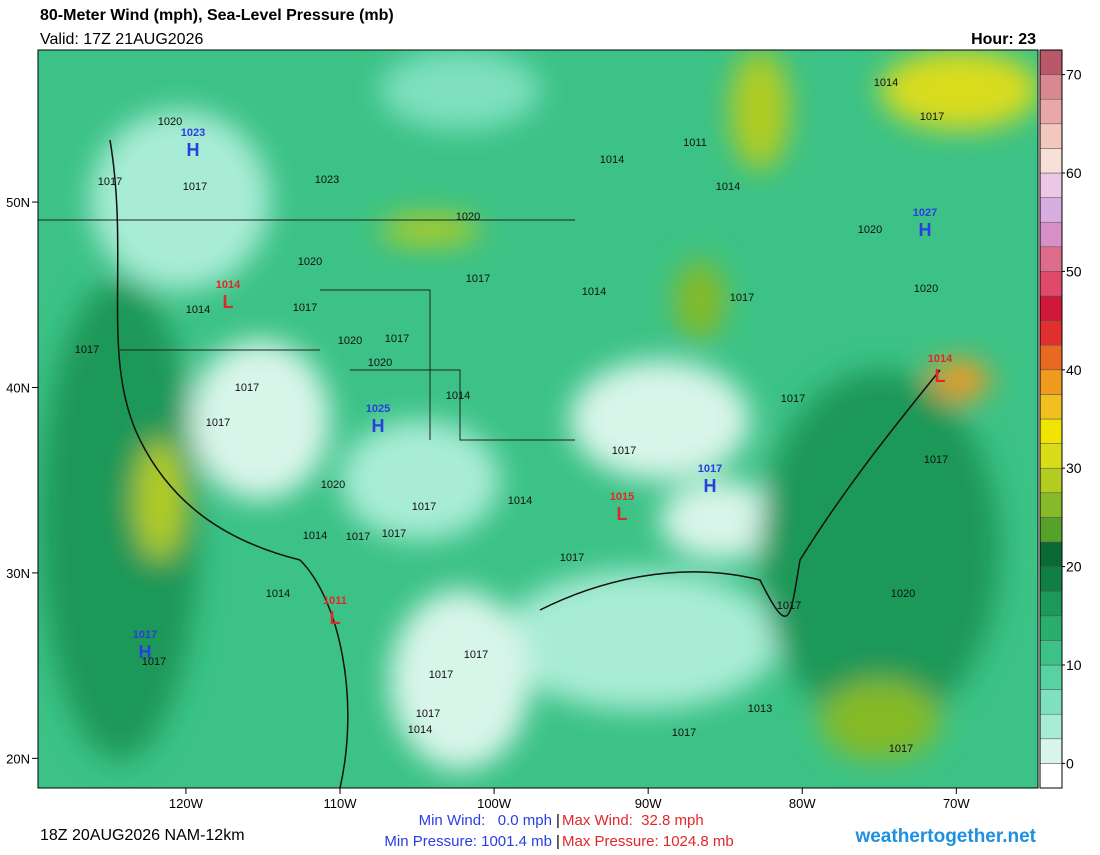 This screenshot has width=1100, height=855. What do you see at coordinates (802, 803) in the screenshot?
I see `lon-label: 80W` at bounding box center [802, 803].